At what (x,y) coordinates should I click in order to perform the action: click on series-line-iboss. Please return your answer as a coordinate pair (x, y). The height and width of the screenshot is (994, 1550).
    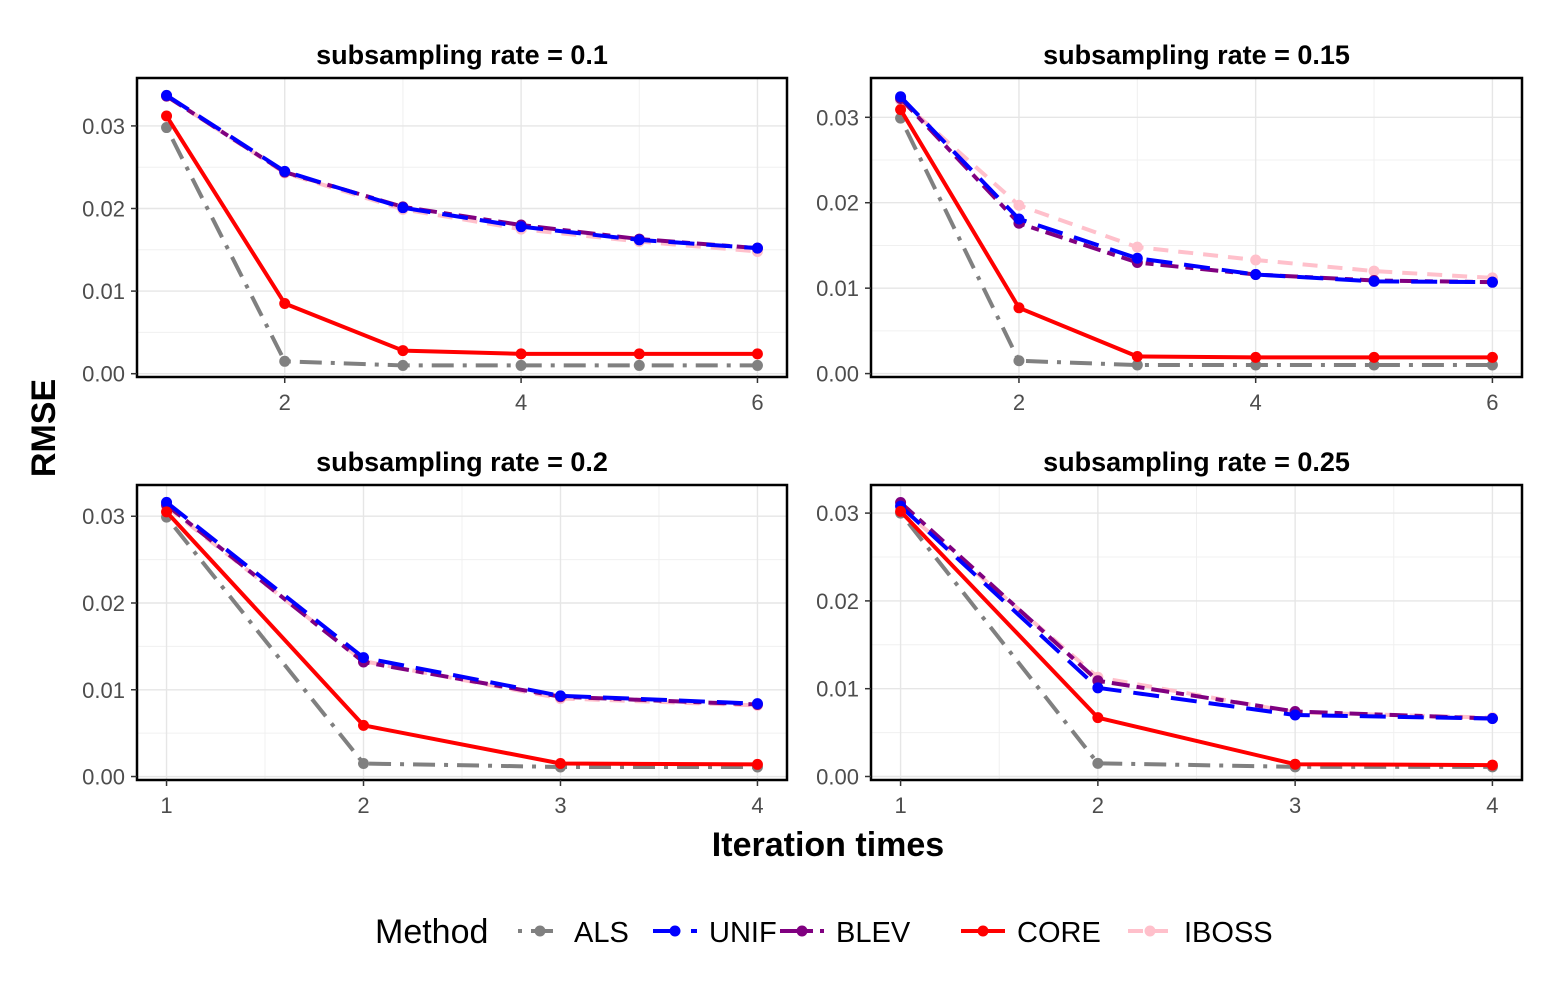
    Looking at the image, I should click on (461, 174).